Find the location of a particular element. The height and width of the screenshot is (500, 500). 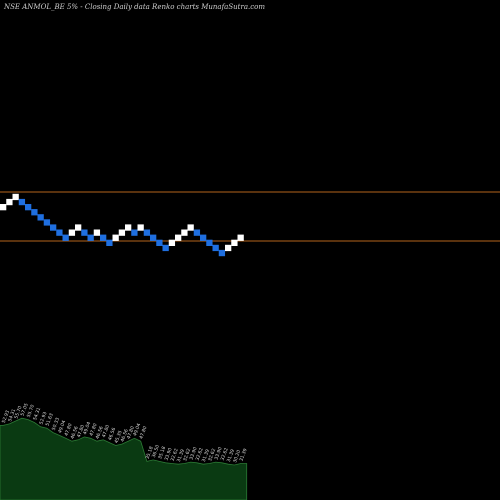

volume-label: 36.50 is located at coordinates (156, 451).